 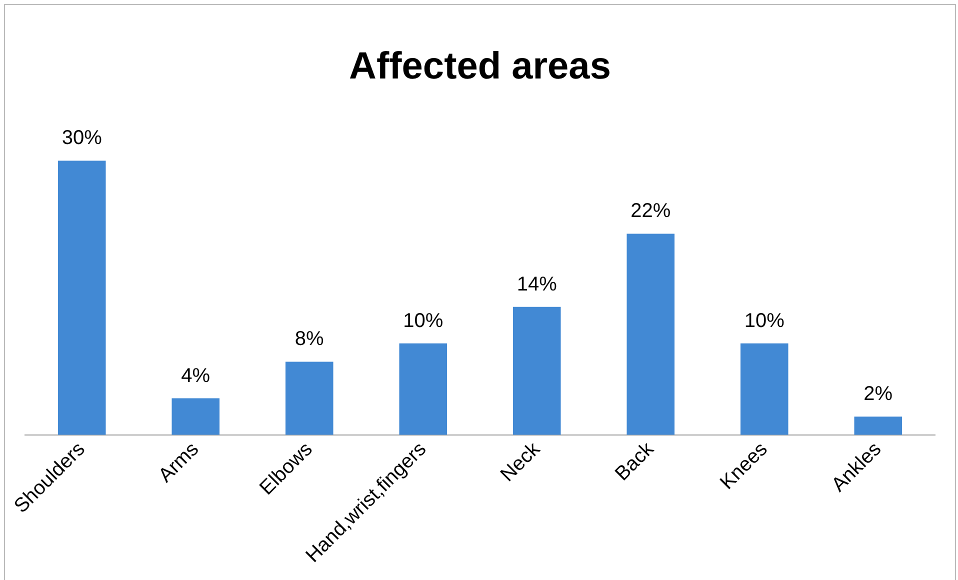 I want to click on data-label: 4%, so click(x=195, y=375).